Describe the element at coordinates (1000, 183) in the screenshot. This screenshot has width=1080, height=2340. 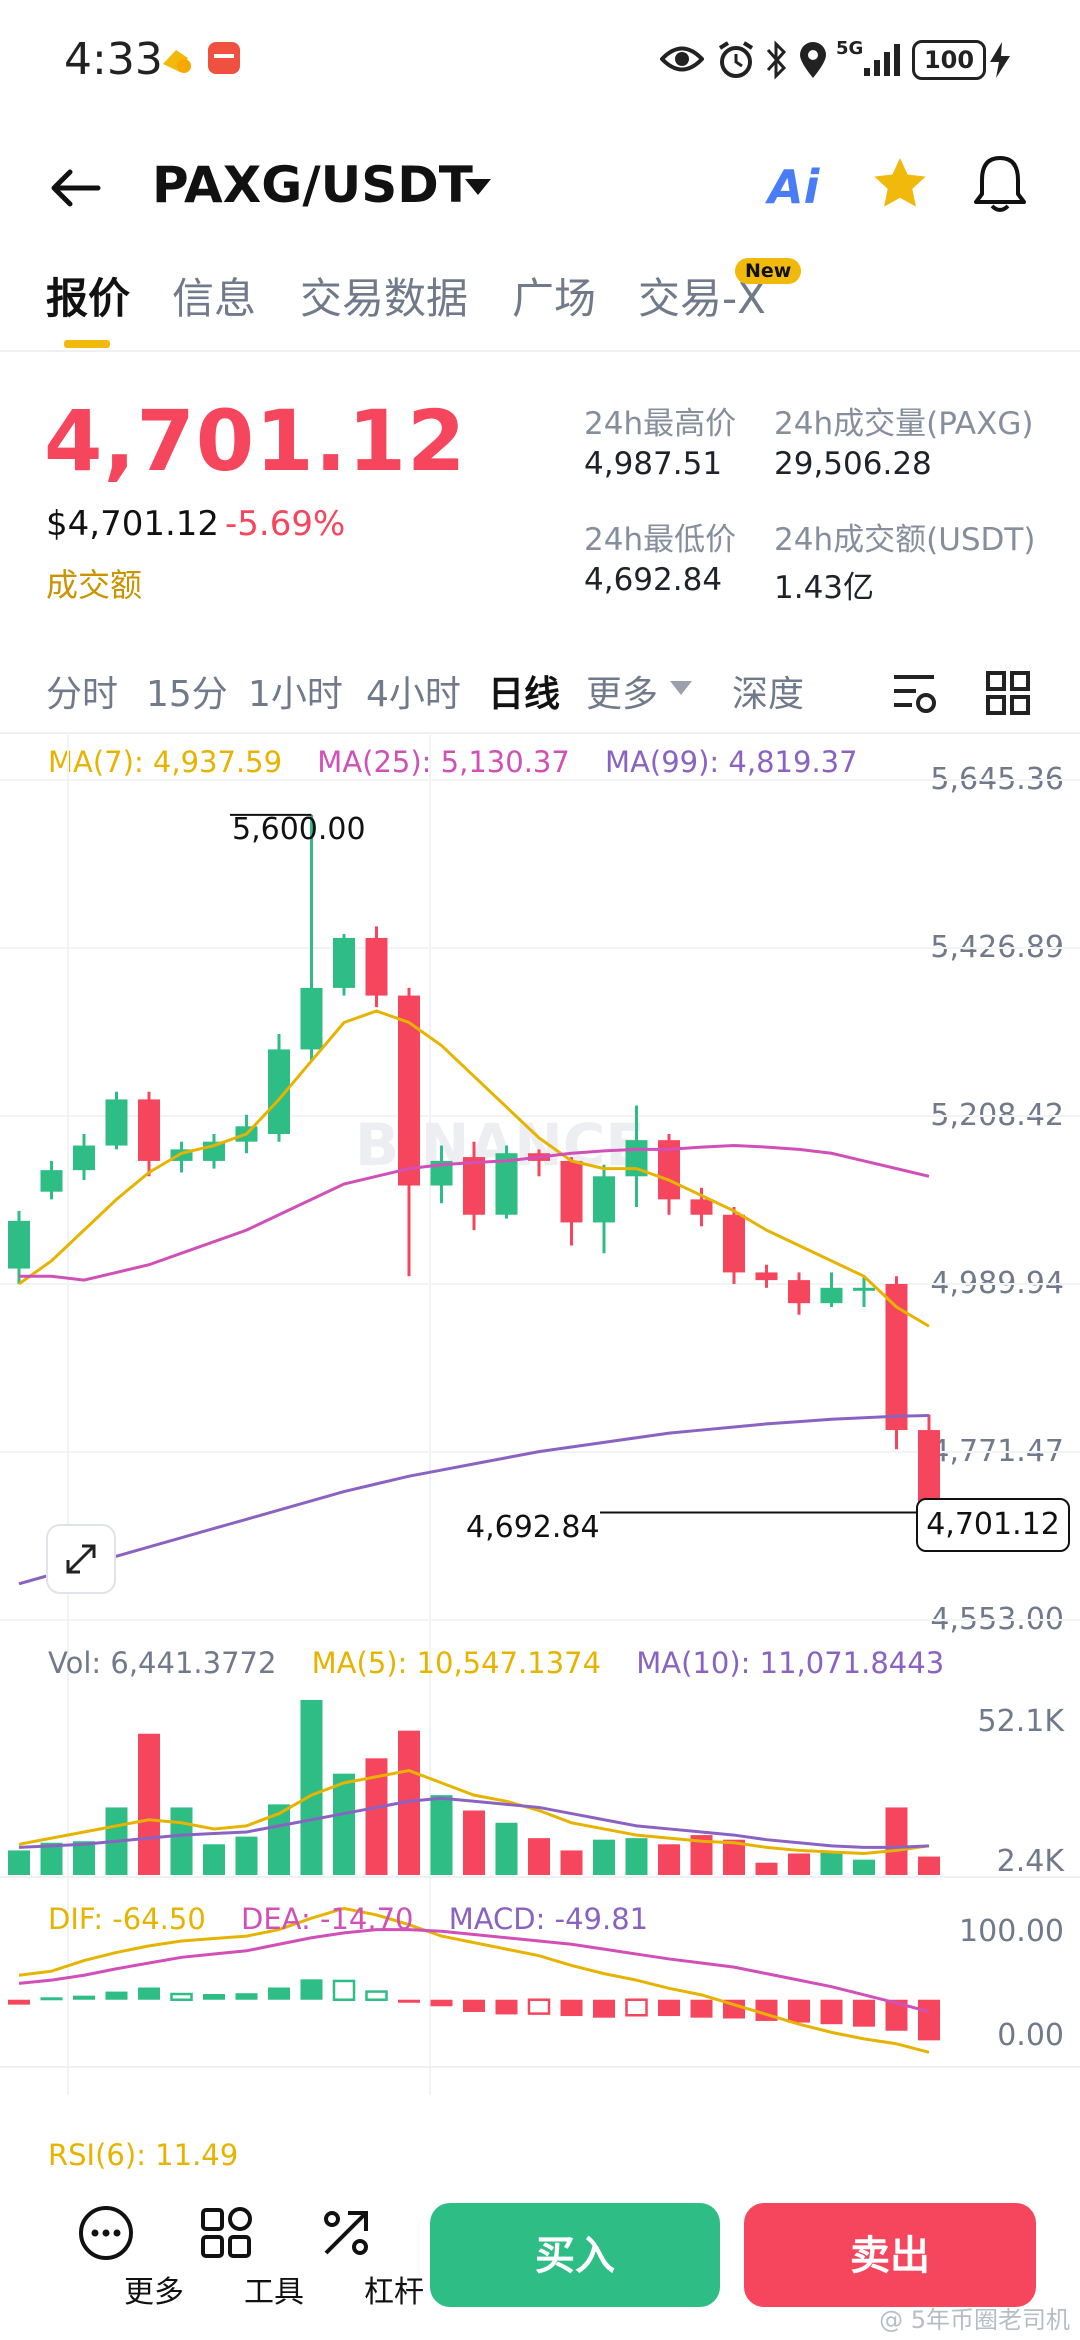
I see `bell-icon` at that location.